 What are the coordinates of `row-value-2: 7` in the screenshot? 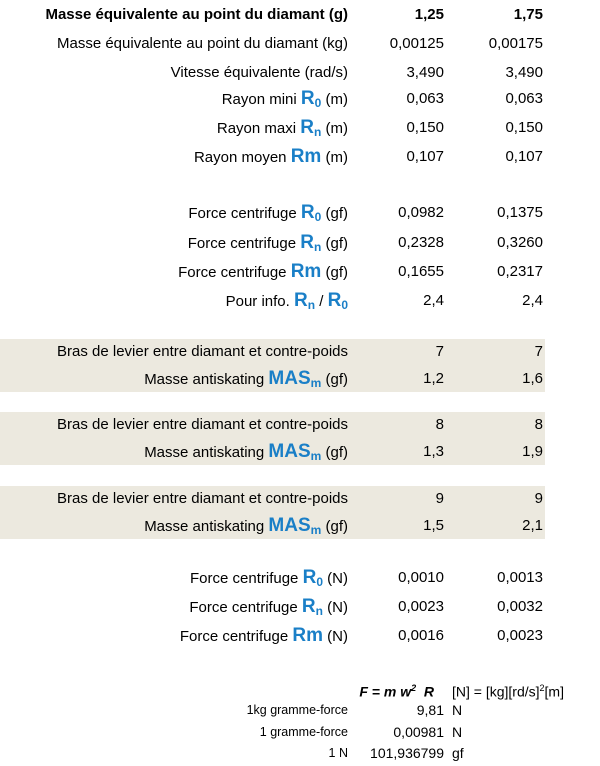 It's located at (538, 351).